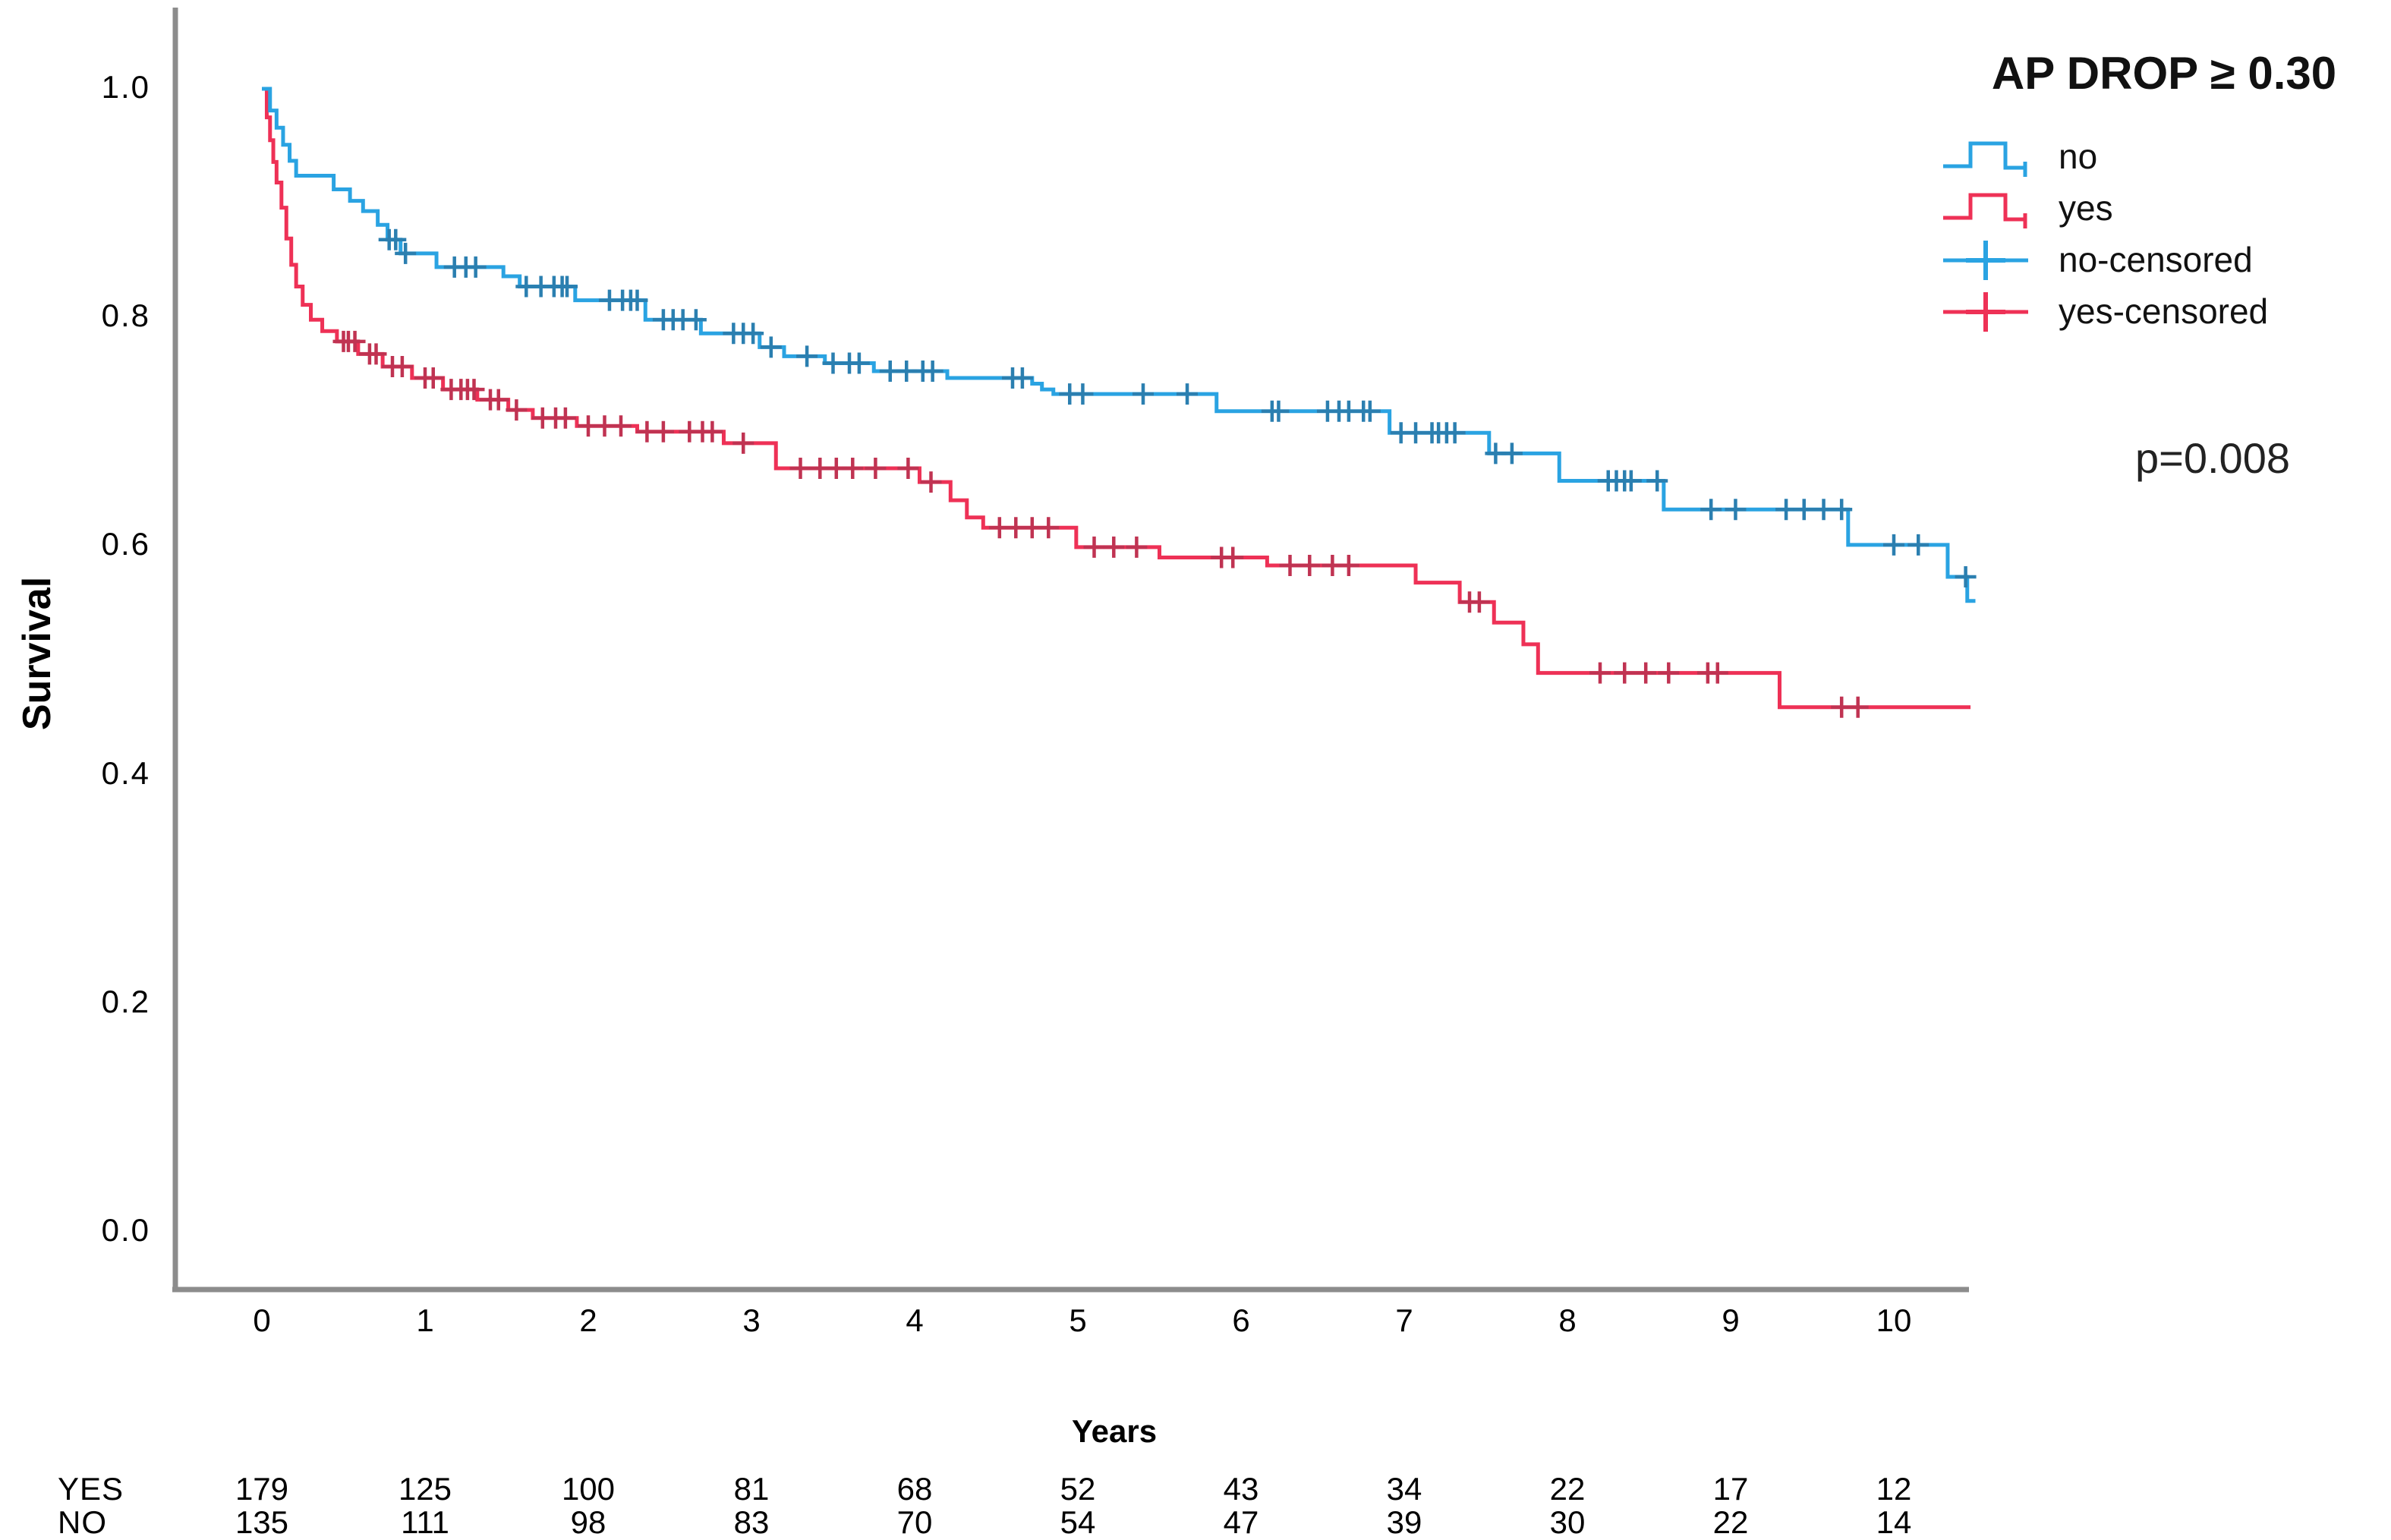 The image size is (2391, 1540). I want to click on legend: AP DROP ≥ 0.30 no yes no-censored, so click(2164, 194).